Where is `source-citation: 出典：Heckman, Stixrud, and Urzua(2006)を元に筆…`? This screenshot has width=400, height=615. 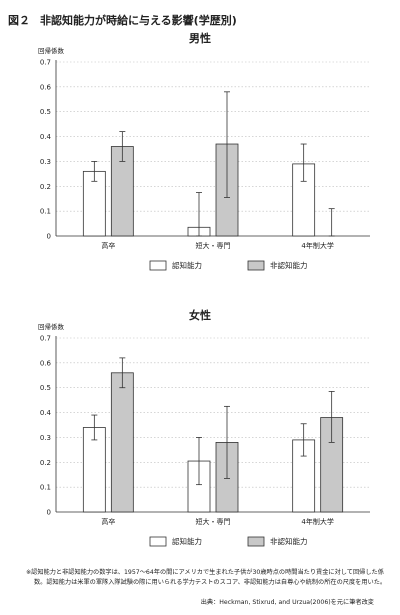
source-citation: 出典：Heckman, Stixrud, and Urzua(2006)を元に筆… is located at coordinates (287, 602).